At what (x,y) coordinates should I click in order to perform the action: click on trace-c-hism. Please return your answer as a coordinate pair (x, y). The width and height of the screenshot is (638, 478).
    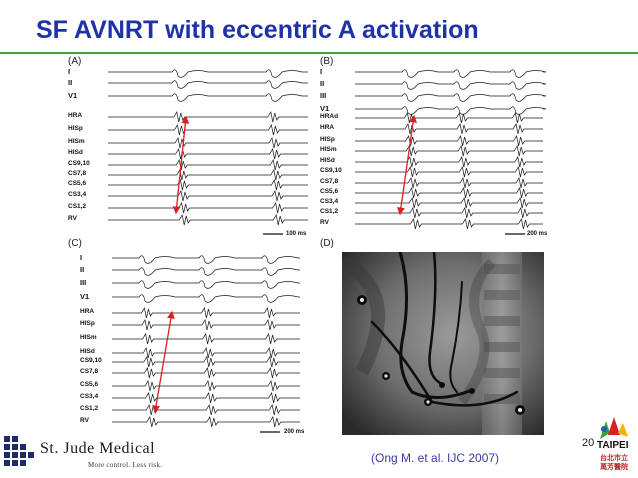
    Looking at the image, I should click on (206, 339).